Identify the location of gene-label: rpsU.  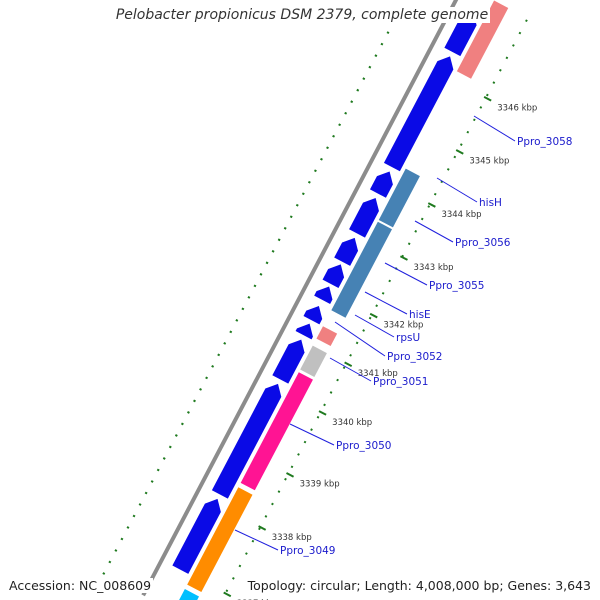
(408, 338).